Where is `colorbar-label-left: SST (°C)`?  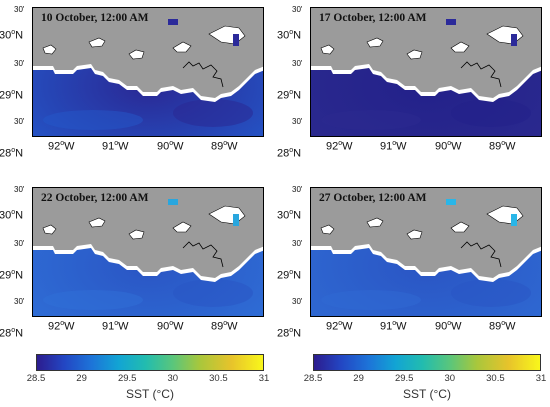
colorbar-label-left: SST (°C) is located at coordinates (150, 394).